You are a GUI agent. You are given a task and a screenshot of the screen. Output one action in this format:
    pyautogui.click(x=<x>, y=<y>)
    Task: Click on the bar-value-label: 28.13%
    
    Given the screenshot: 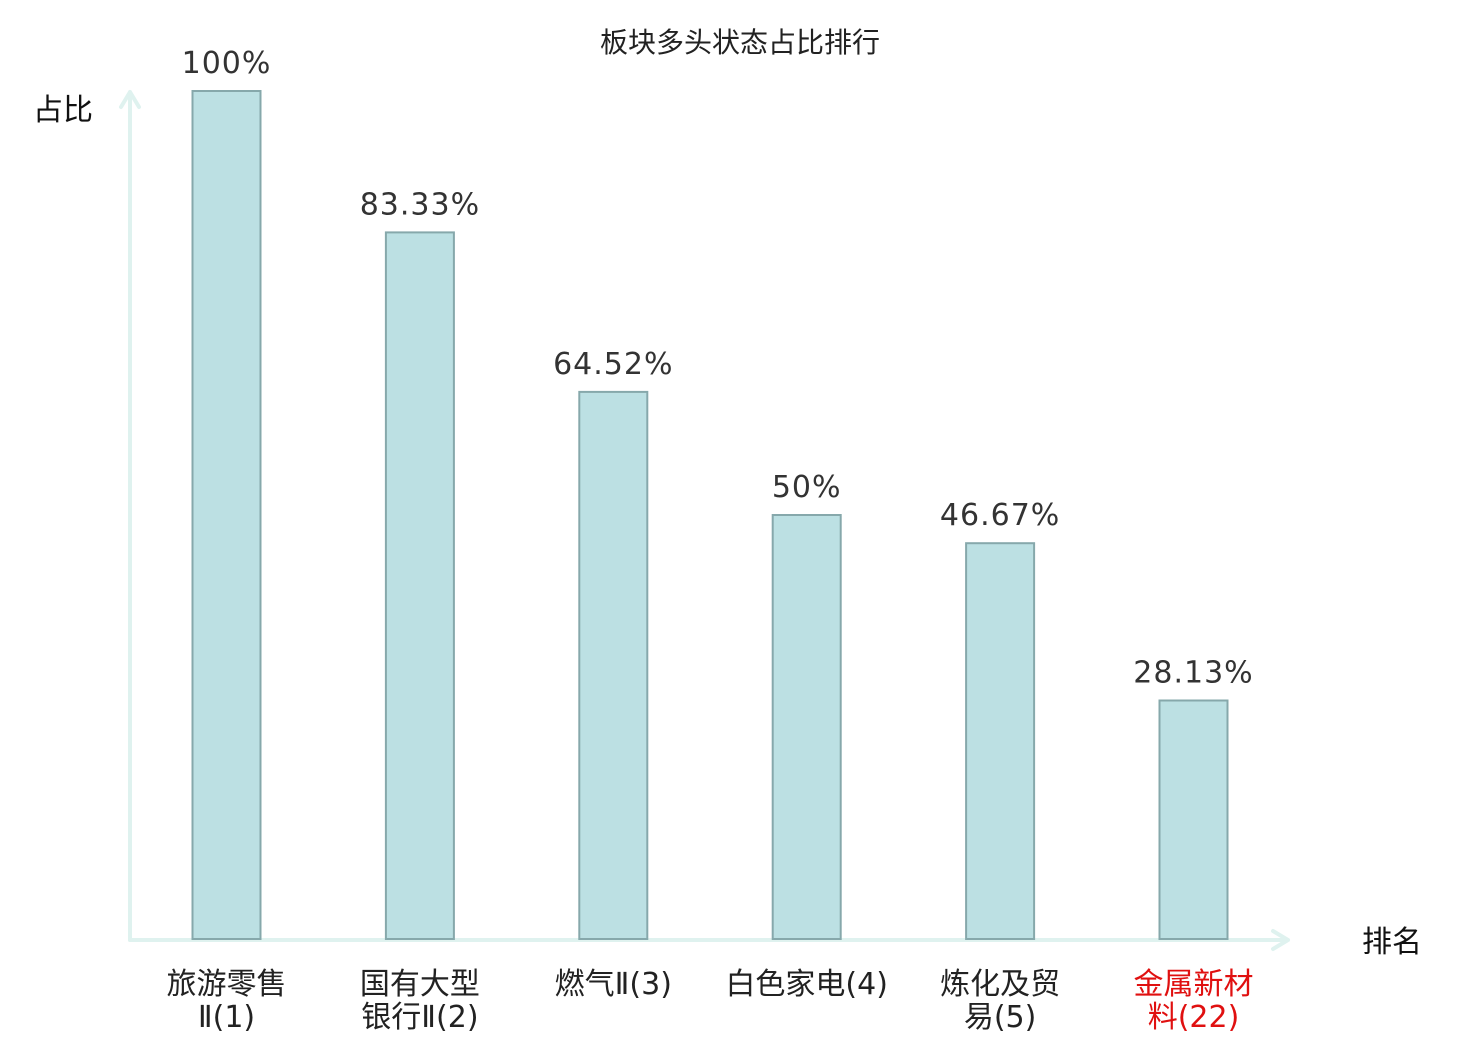 What is the action you would take?
    pyautogui.click(x=1193, y=673)
    